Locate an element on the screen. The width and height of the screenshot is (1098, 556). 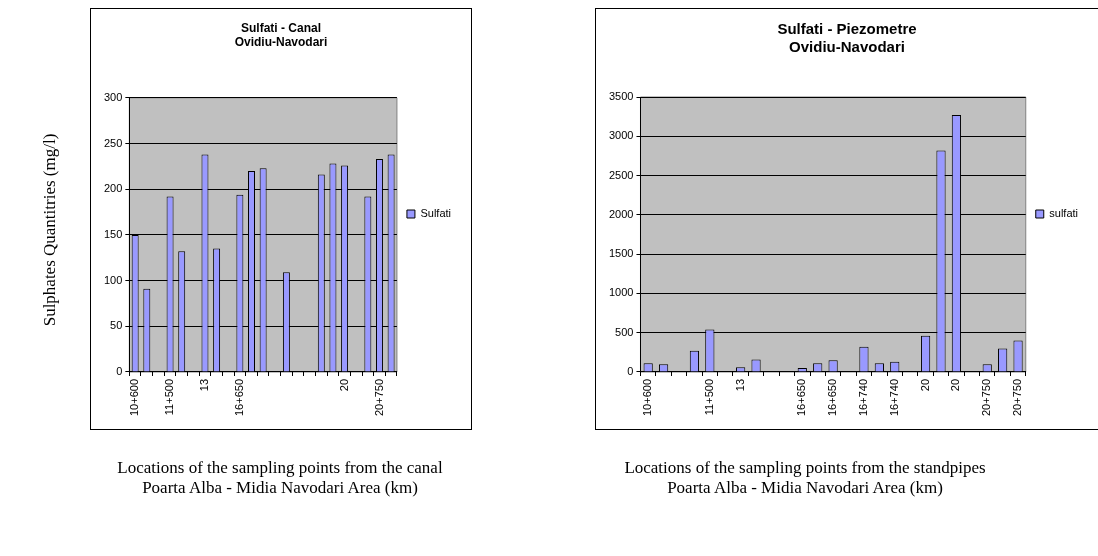
y-tick-label: 1500 is located at coordinates (621, 253).